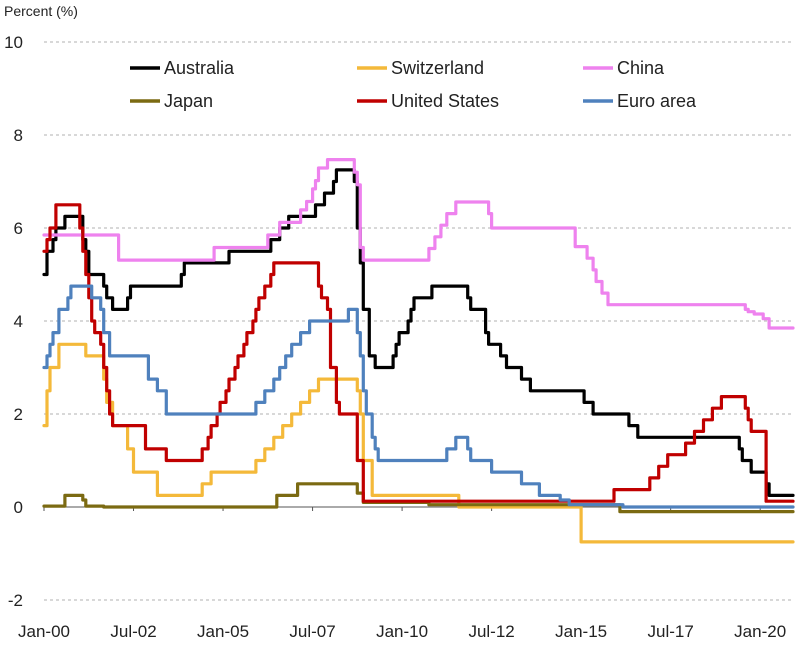  Describe the element at coordinates (641, 68) in the screenshot. I see `legend-label: China` at that location.